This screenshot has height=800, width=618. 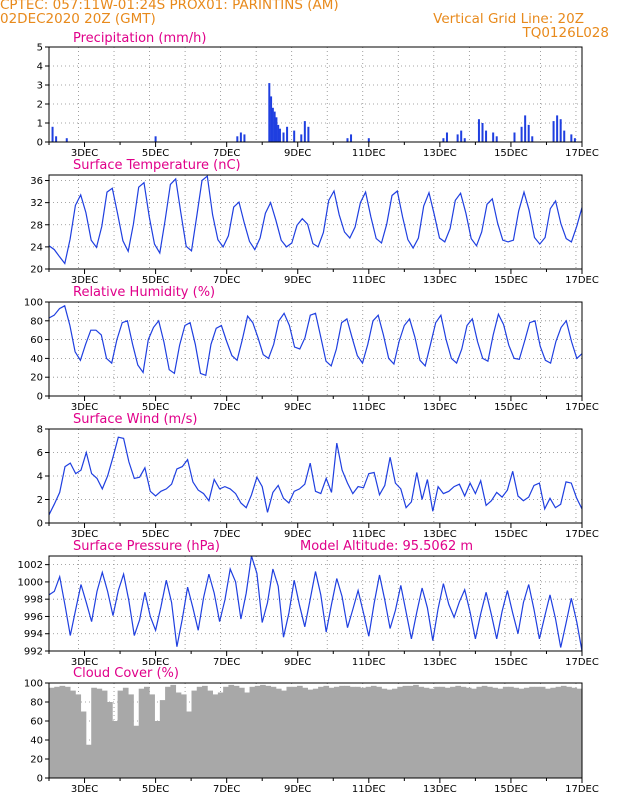 What do you see at coordinates (36, 225) in the screenshot?
I see `y-tick-label: 28` at bounding box center [36, 225].